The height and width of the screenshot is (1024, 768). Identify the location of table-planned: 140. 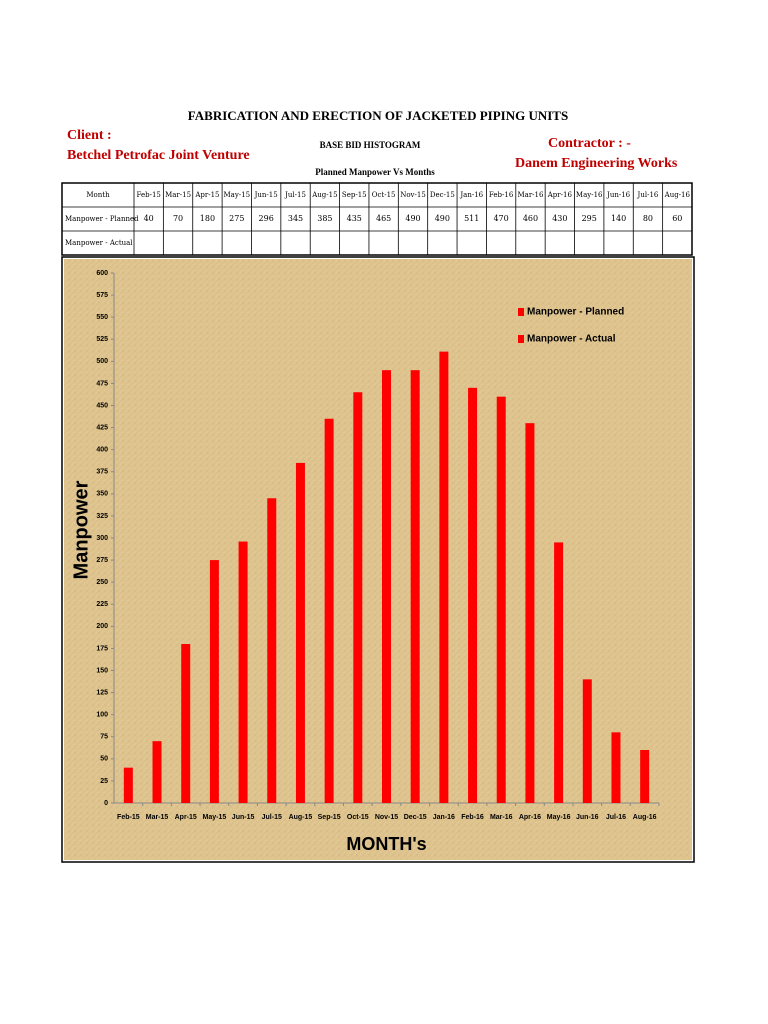
(618, 218).